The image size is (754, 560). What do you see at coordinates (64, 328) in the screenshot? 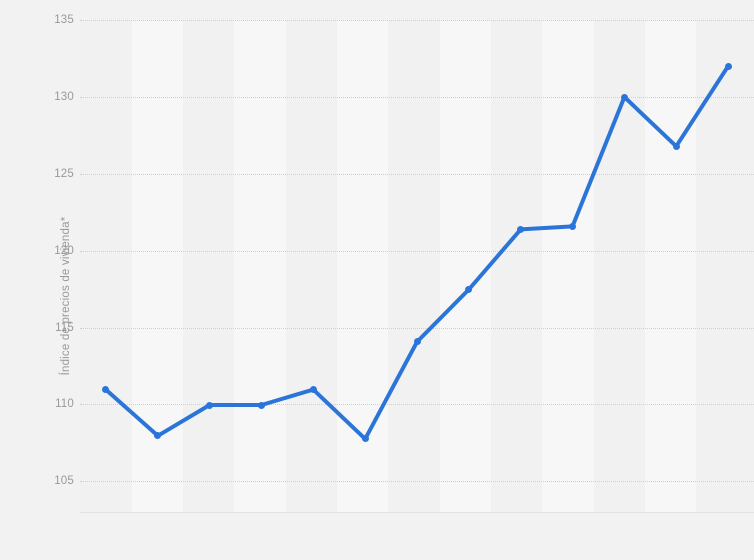
I see `y-tick-label-115: 115` at bounding box center [64, 328].